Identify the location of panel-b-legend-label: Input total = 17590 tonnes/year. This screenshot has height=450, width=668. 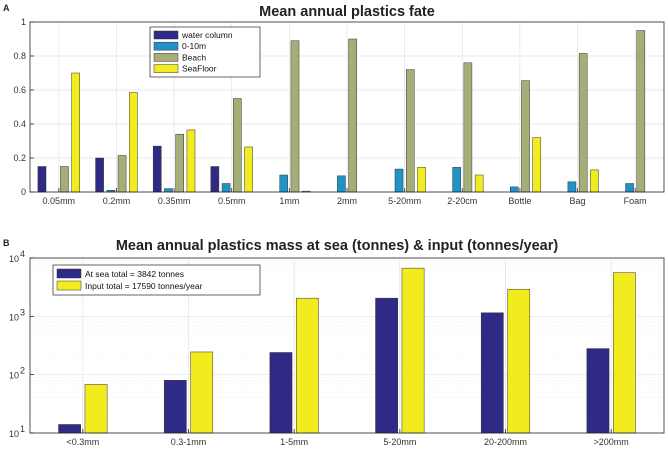
(144, 286).